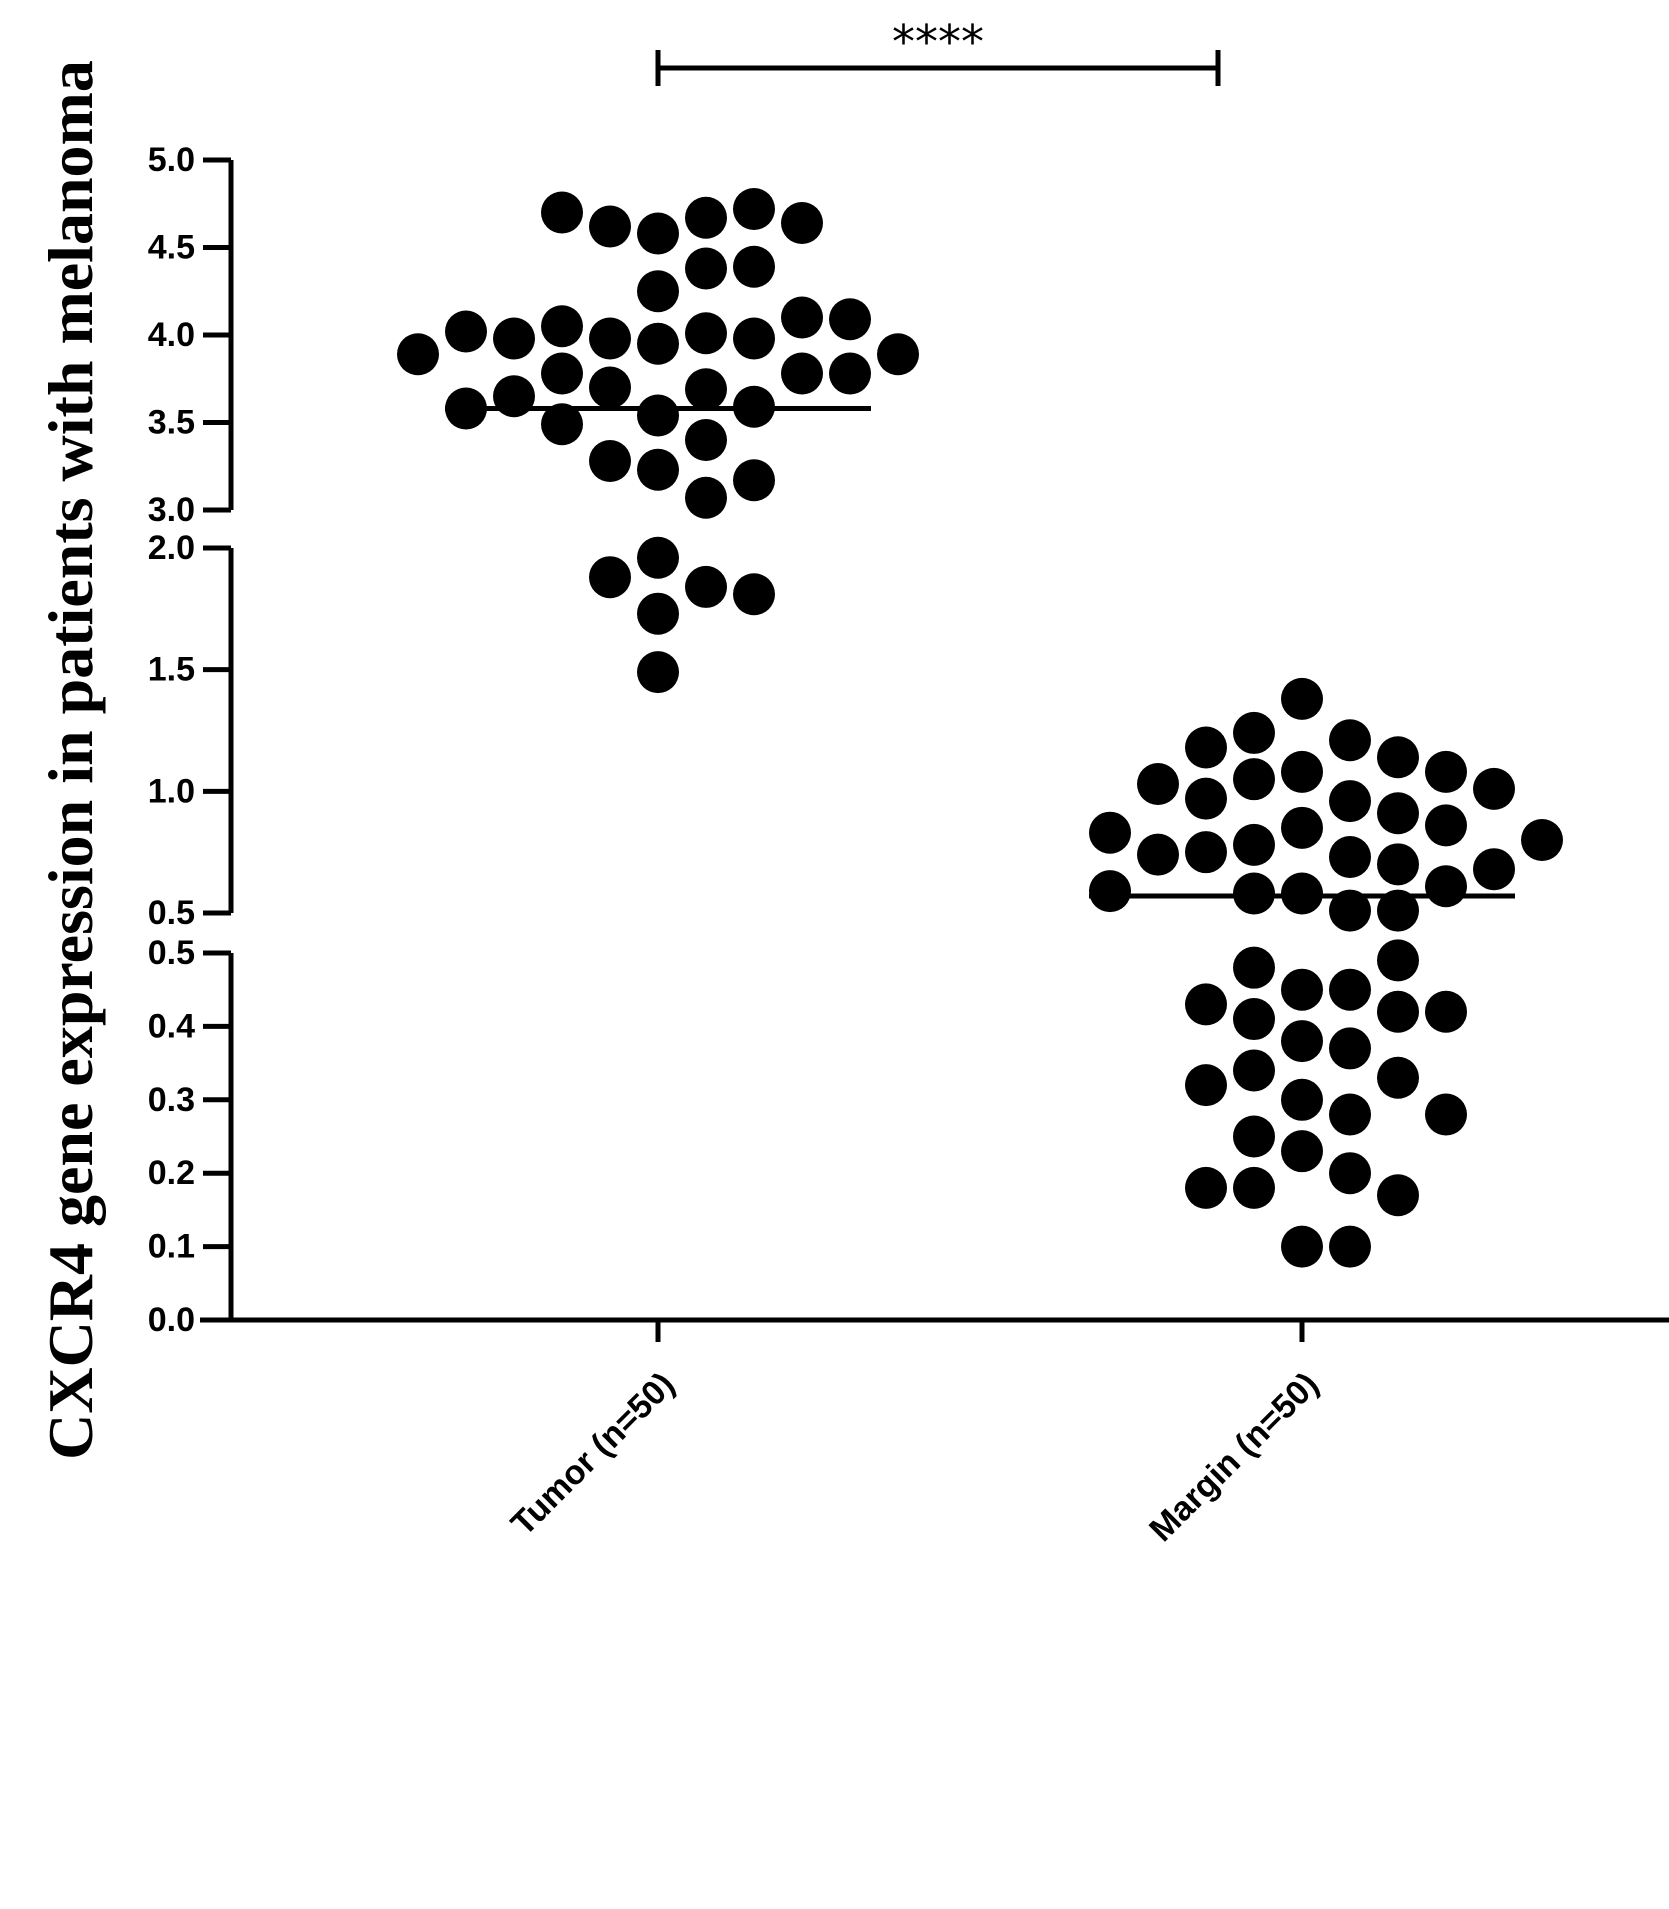 The height and width of the screenshot is (1909, 1669). What do you see at coordinates (171, 1247) in the screenshot?
I see `y-tick-label: 0.1` at bounding box center [171, 1247].